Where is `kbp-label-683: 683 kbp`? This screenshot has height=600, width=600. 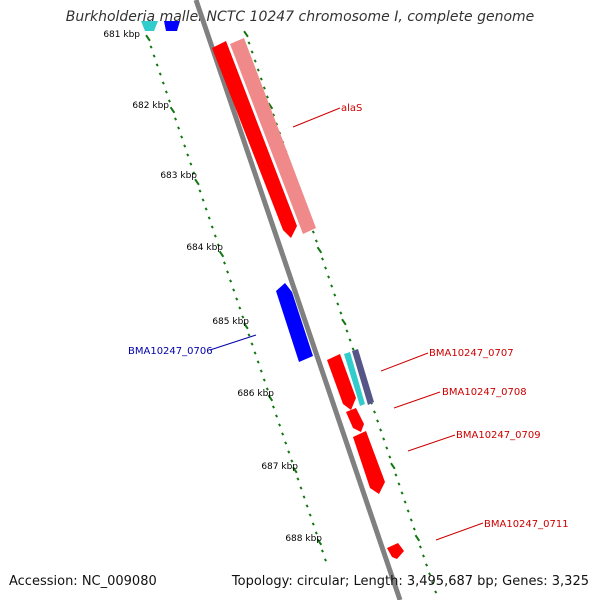 kbp-label-683: 683 kbp is located at coordinates (178, 176).